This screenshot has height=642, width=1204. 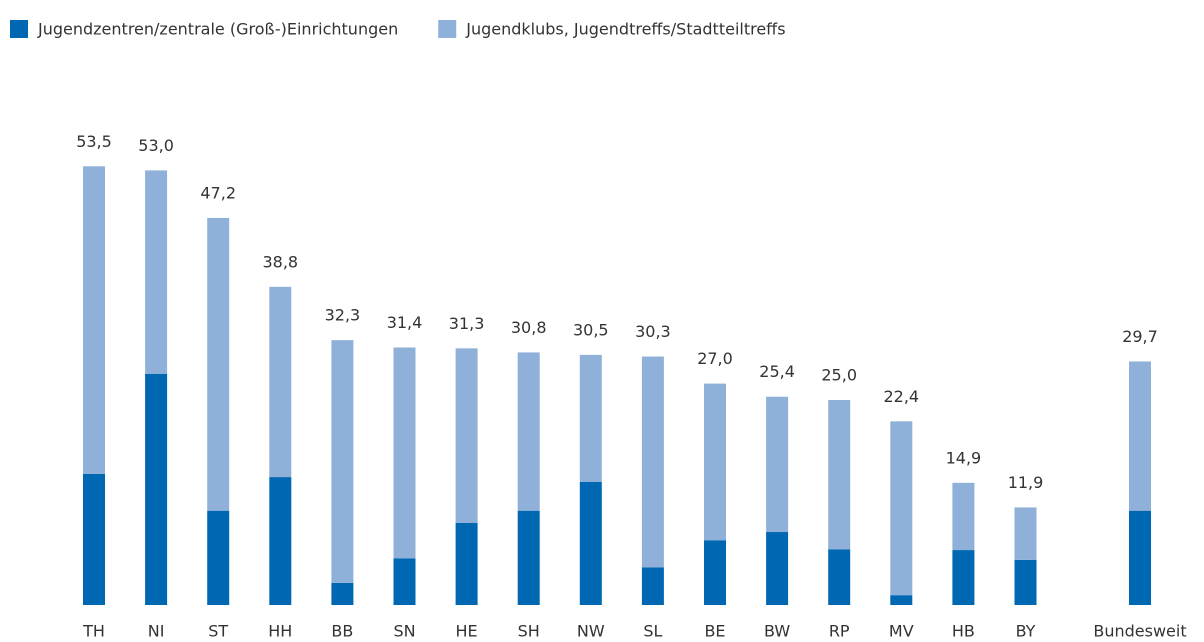 What do you see at coordinates (1139, 631) in the screenshot?
I see `x-tick-label: Bundesweit` at bounding box center [1139, 631].